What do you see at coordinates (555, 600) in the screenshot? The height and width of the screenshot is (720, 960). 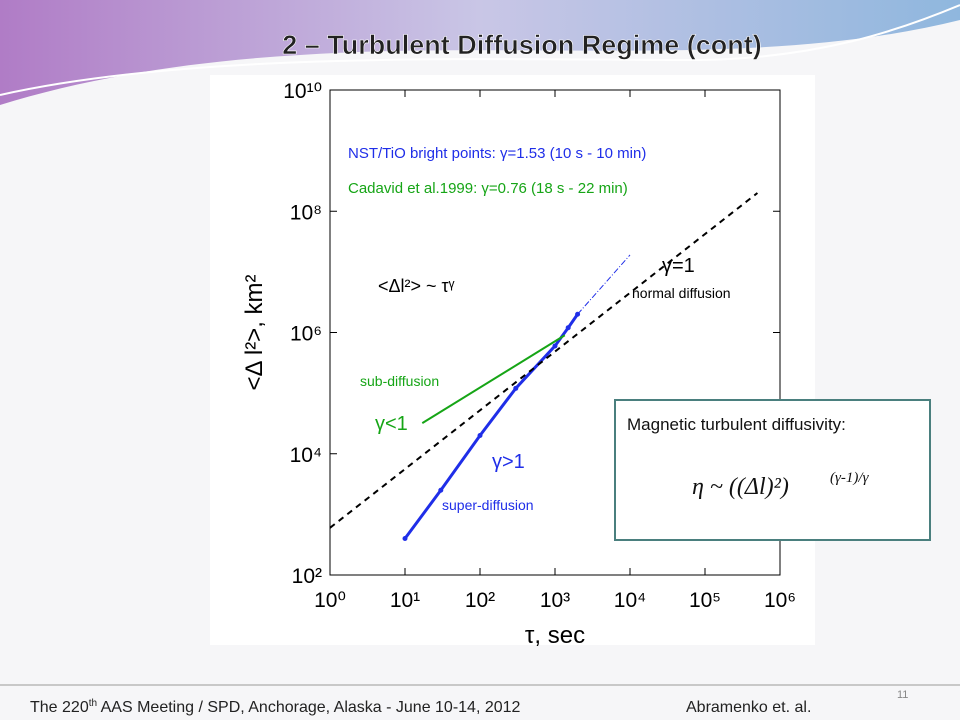 I see `x-tick-label: 10³` at bounding box center [555, 600].